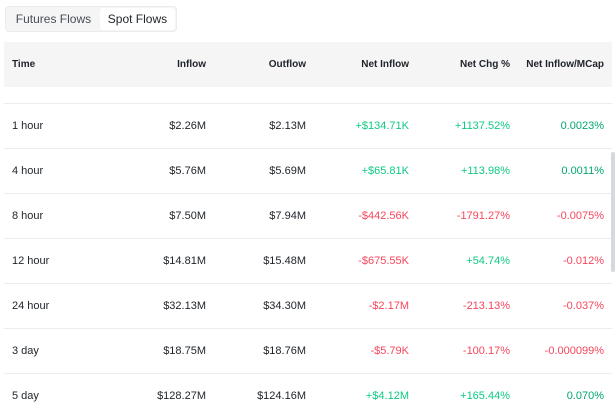 The width and height of the screenshot is (615, 418). What do you see at coordinates (49, 171) in the screenshot?
I see `time-cell: 4 hour` at bounding box center [49, 171].